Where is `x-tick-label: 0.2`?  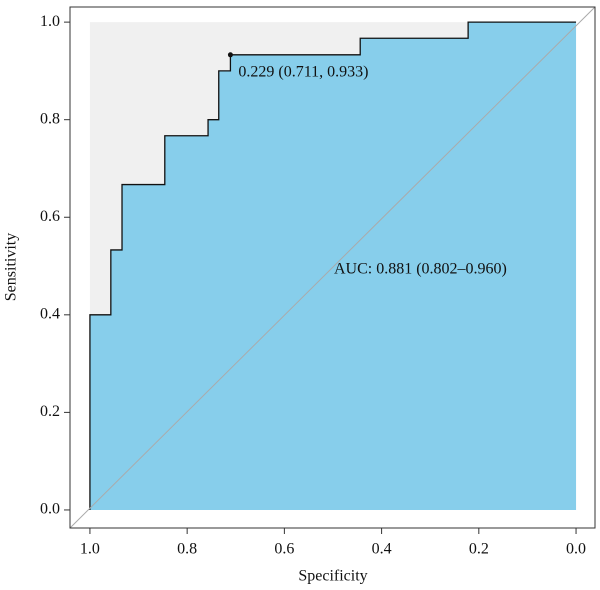 x-tick-label: 0.2 is located at coordinates (479, 549).